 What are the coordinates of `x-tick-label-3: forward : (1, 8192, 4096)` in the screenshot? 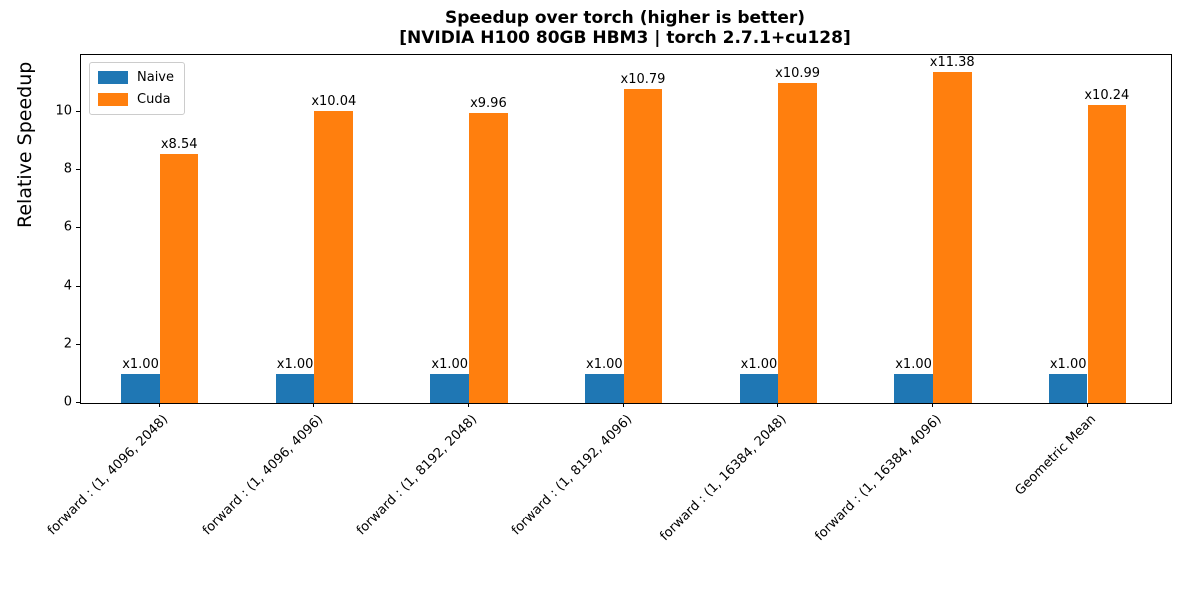 It's located at (572, 475).